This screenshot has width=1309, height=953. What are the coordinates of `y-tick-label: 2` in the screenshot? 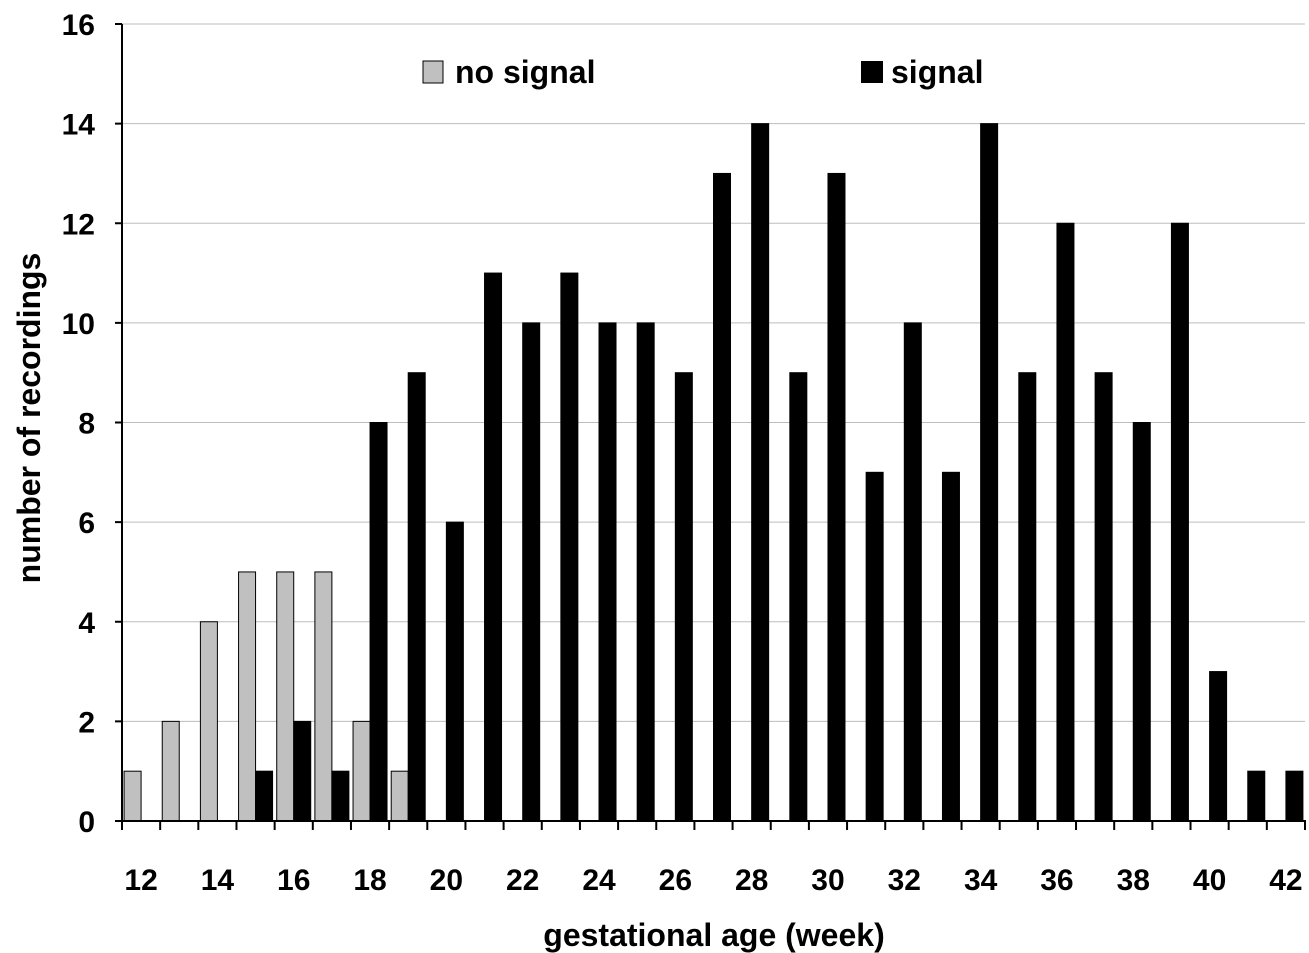 It's located at (86, 722).